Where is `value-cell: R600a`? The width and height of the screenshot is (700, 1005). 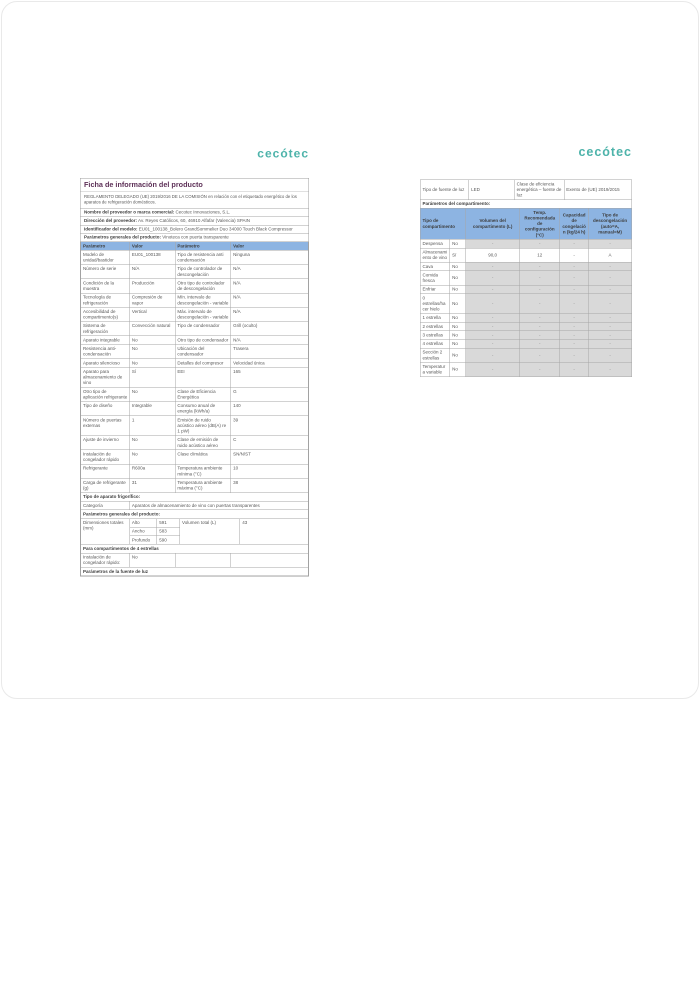 value-cell: R600a is located at coordinates (152, 471).